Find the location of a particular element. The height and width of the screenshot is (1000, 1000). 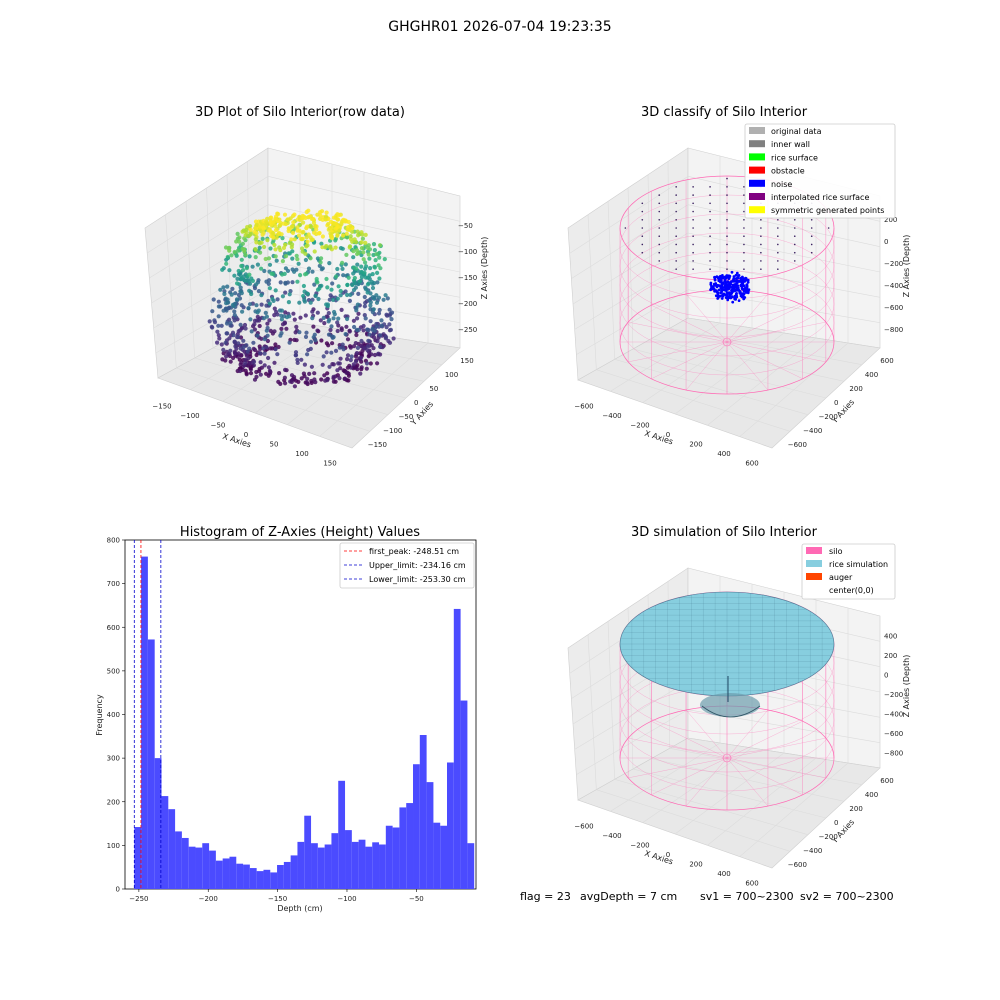

cone-edge is located at coordinates (731, 711).